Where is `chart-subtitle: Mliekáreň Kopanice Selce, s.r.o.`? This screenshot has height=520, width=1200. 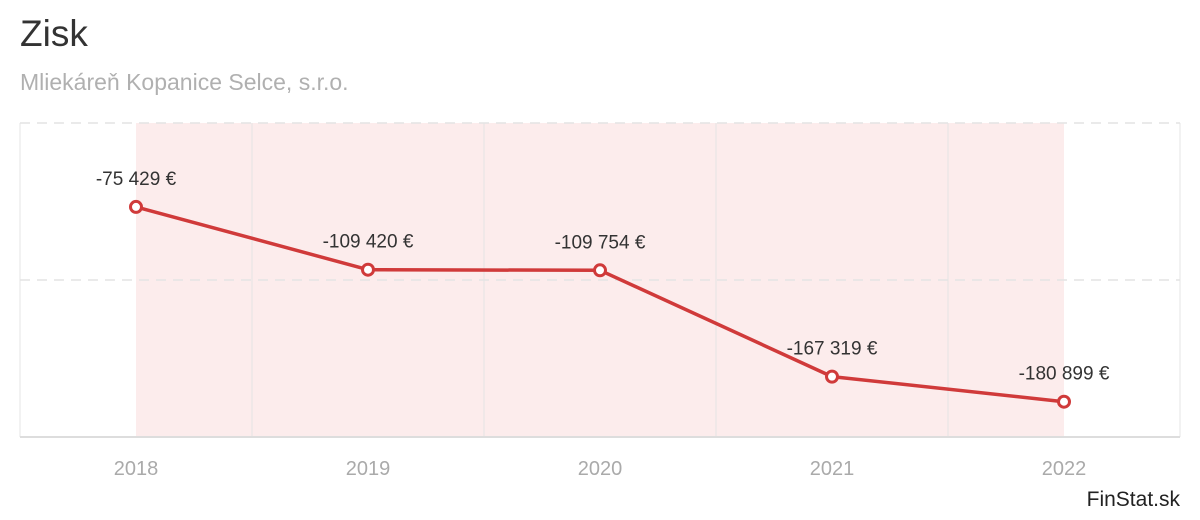
chart-subtitle: Mliekáreň Kopanice Selce, s.r.o. is located at coordinates (184, 82).